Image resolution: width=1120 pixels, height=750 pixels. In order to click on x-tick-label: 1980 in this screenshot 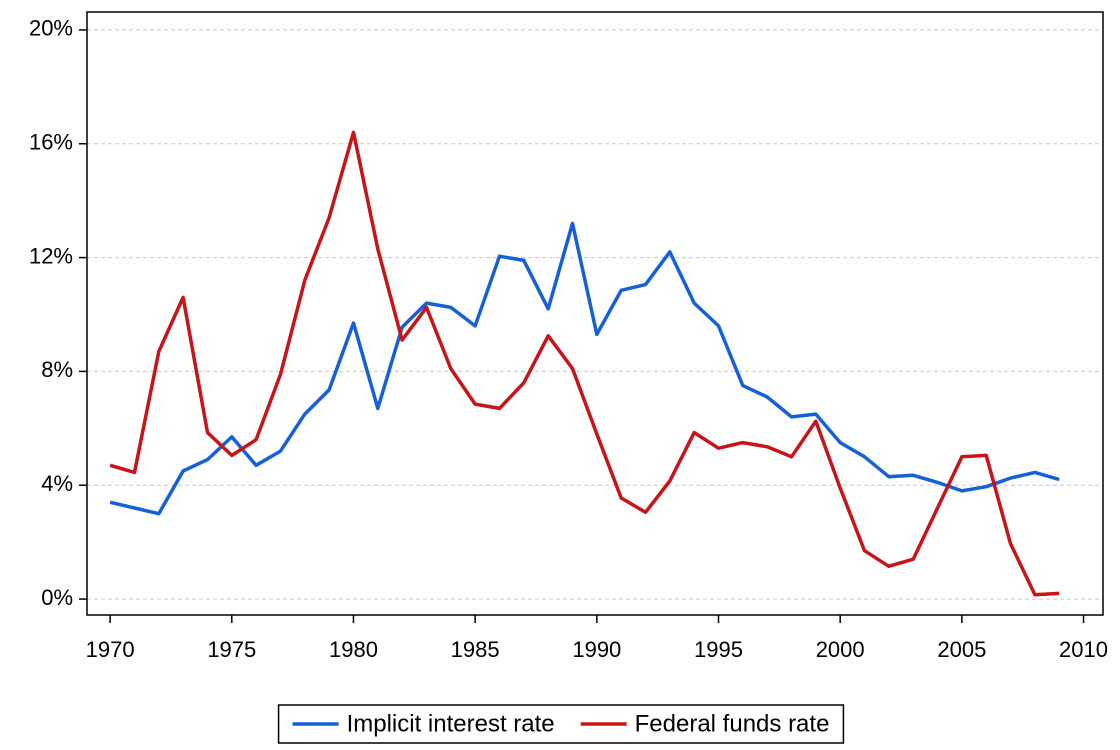, I will do `click(353, 649)`.